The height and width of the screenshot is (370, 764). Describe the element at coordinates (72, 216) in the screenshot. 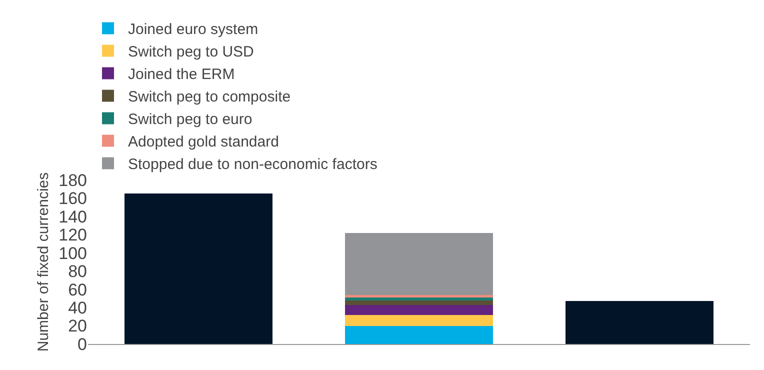

I see `y-tick-label: 140` at that location.